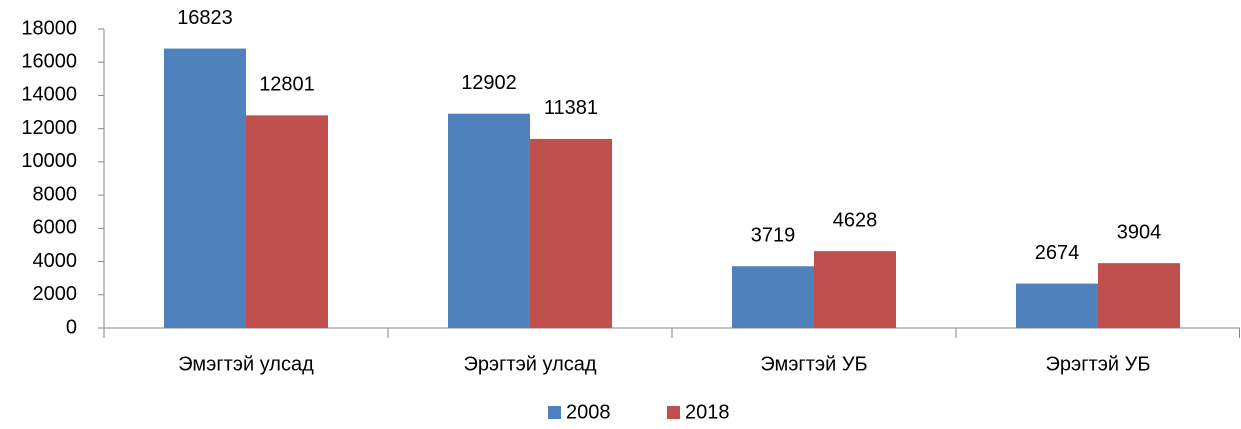 Image resolution: width=1241 pixels, height=429 pixels. I want to click on y-tick-label: 16000, so click(49, 62).